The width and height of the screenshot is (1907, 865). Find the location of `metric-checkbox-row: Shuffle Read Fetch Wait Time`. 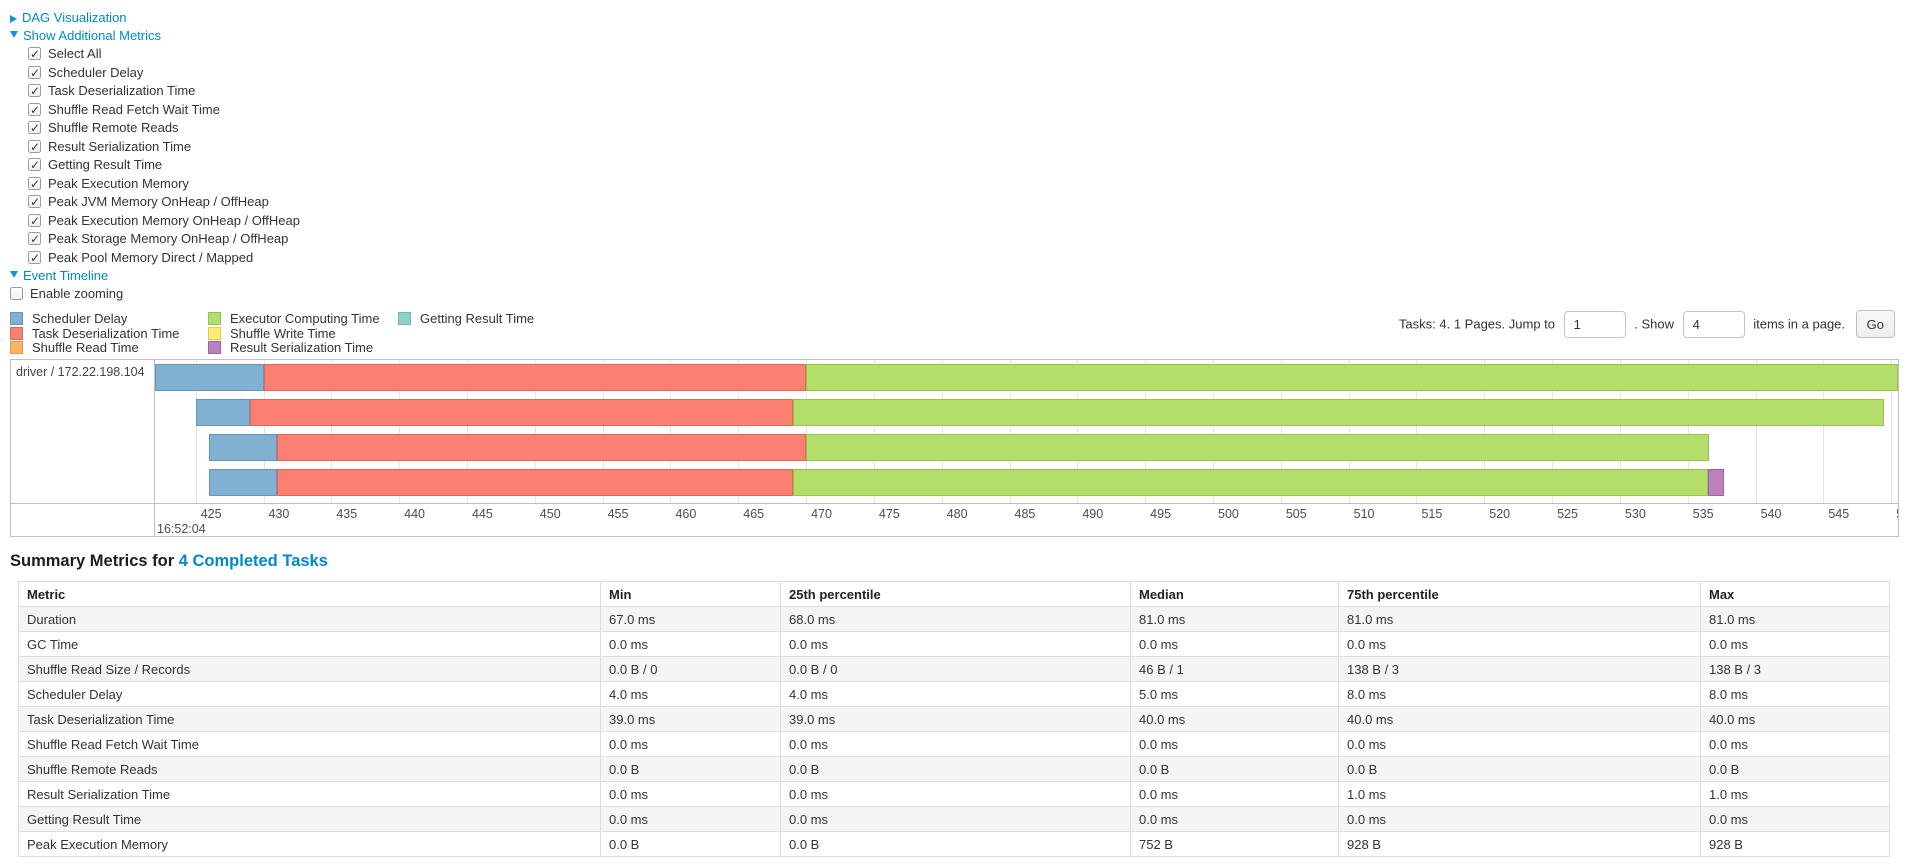

metric-checkbox-row: Shuffle Read Fetch Wait Time is located at coordinates (967, 110).